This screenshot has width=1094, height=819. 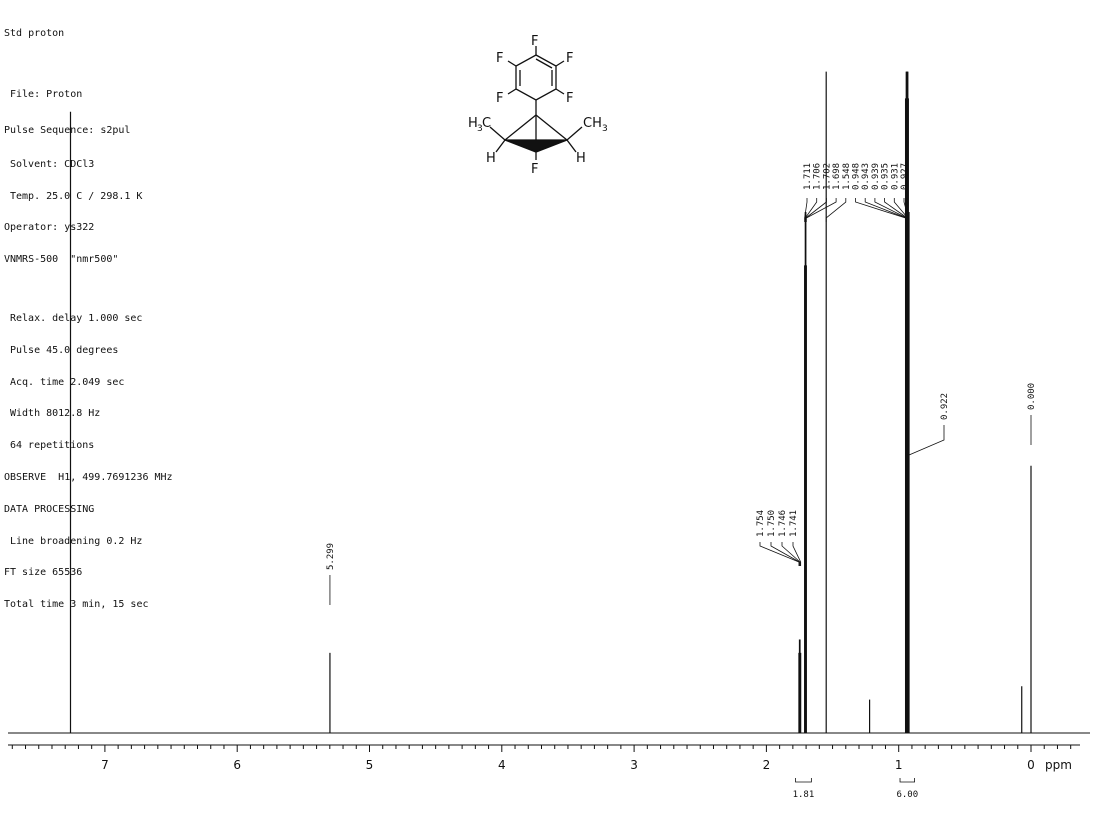 What do you see at coordinates (88, 477) in the screenshot?
I see `acq-observe: OBSERVE H1, 499.7691236 MHz` at bounding box center [88, 477].